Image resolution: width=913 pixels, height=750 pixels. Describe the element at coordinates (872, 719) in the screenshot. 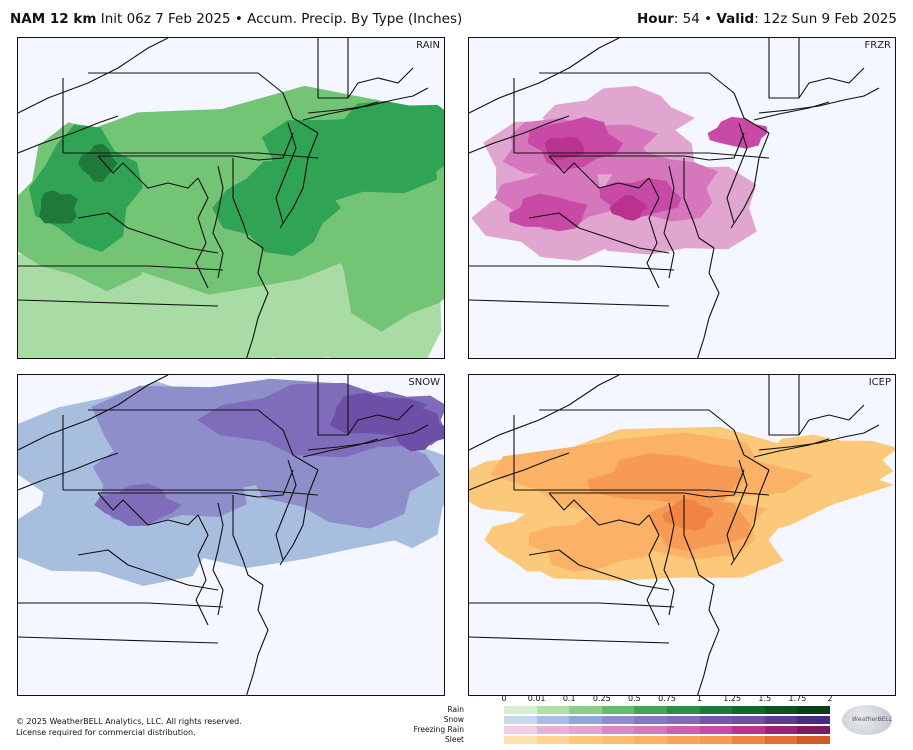

I see `logo-text: WeatherBELL` at that location.